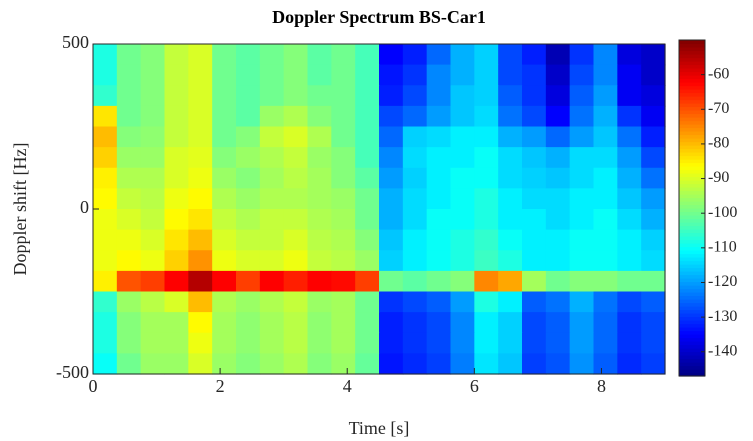 This screenshot has width=753, height=441. What do you see at coordinates (379, 428) in the screenshot?
I see `x-axis-label: Time [s]` at bounding box center [379, 428].